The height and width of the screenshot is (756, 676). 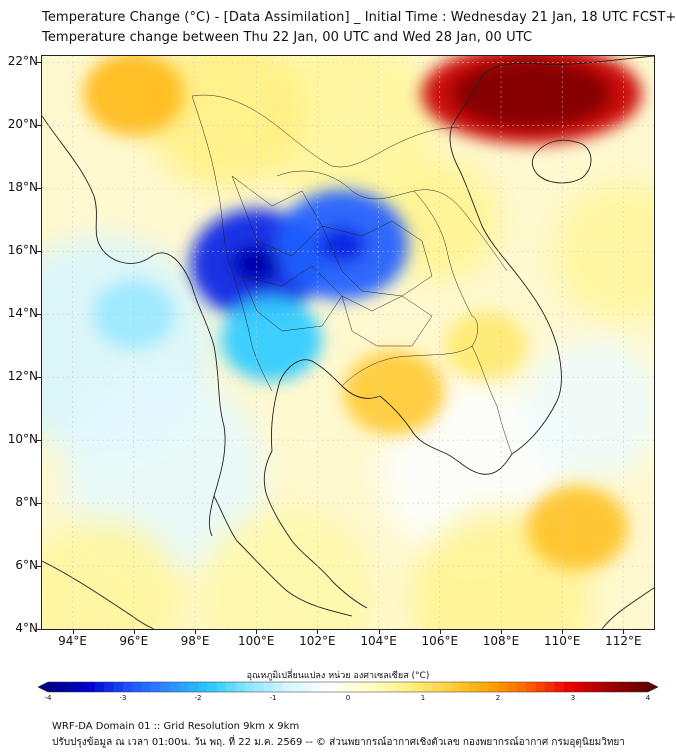 I want to click on colorbar-tick-label: 4, so click(x=648, y=698).